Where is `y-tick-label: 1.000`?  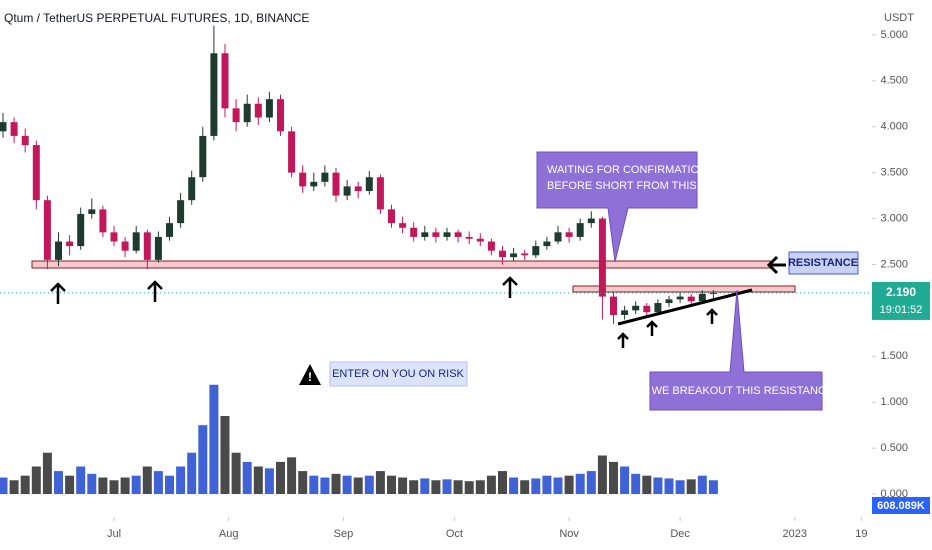
y-tick-label: 1.000 is located at coordinates (894, 402).